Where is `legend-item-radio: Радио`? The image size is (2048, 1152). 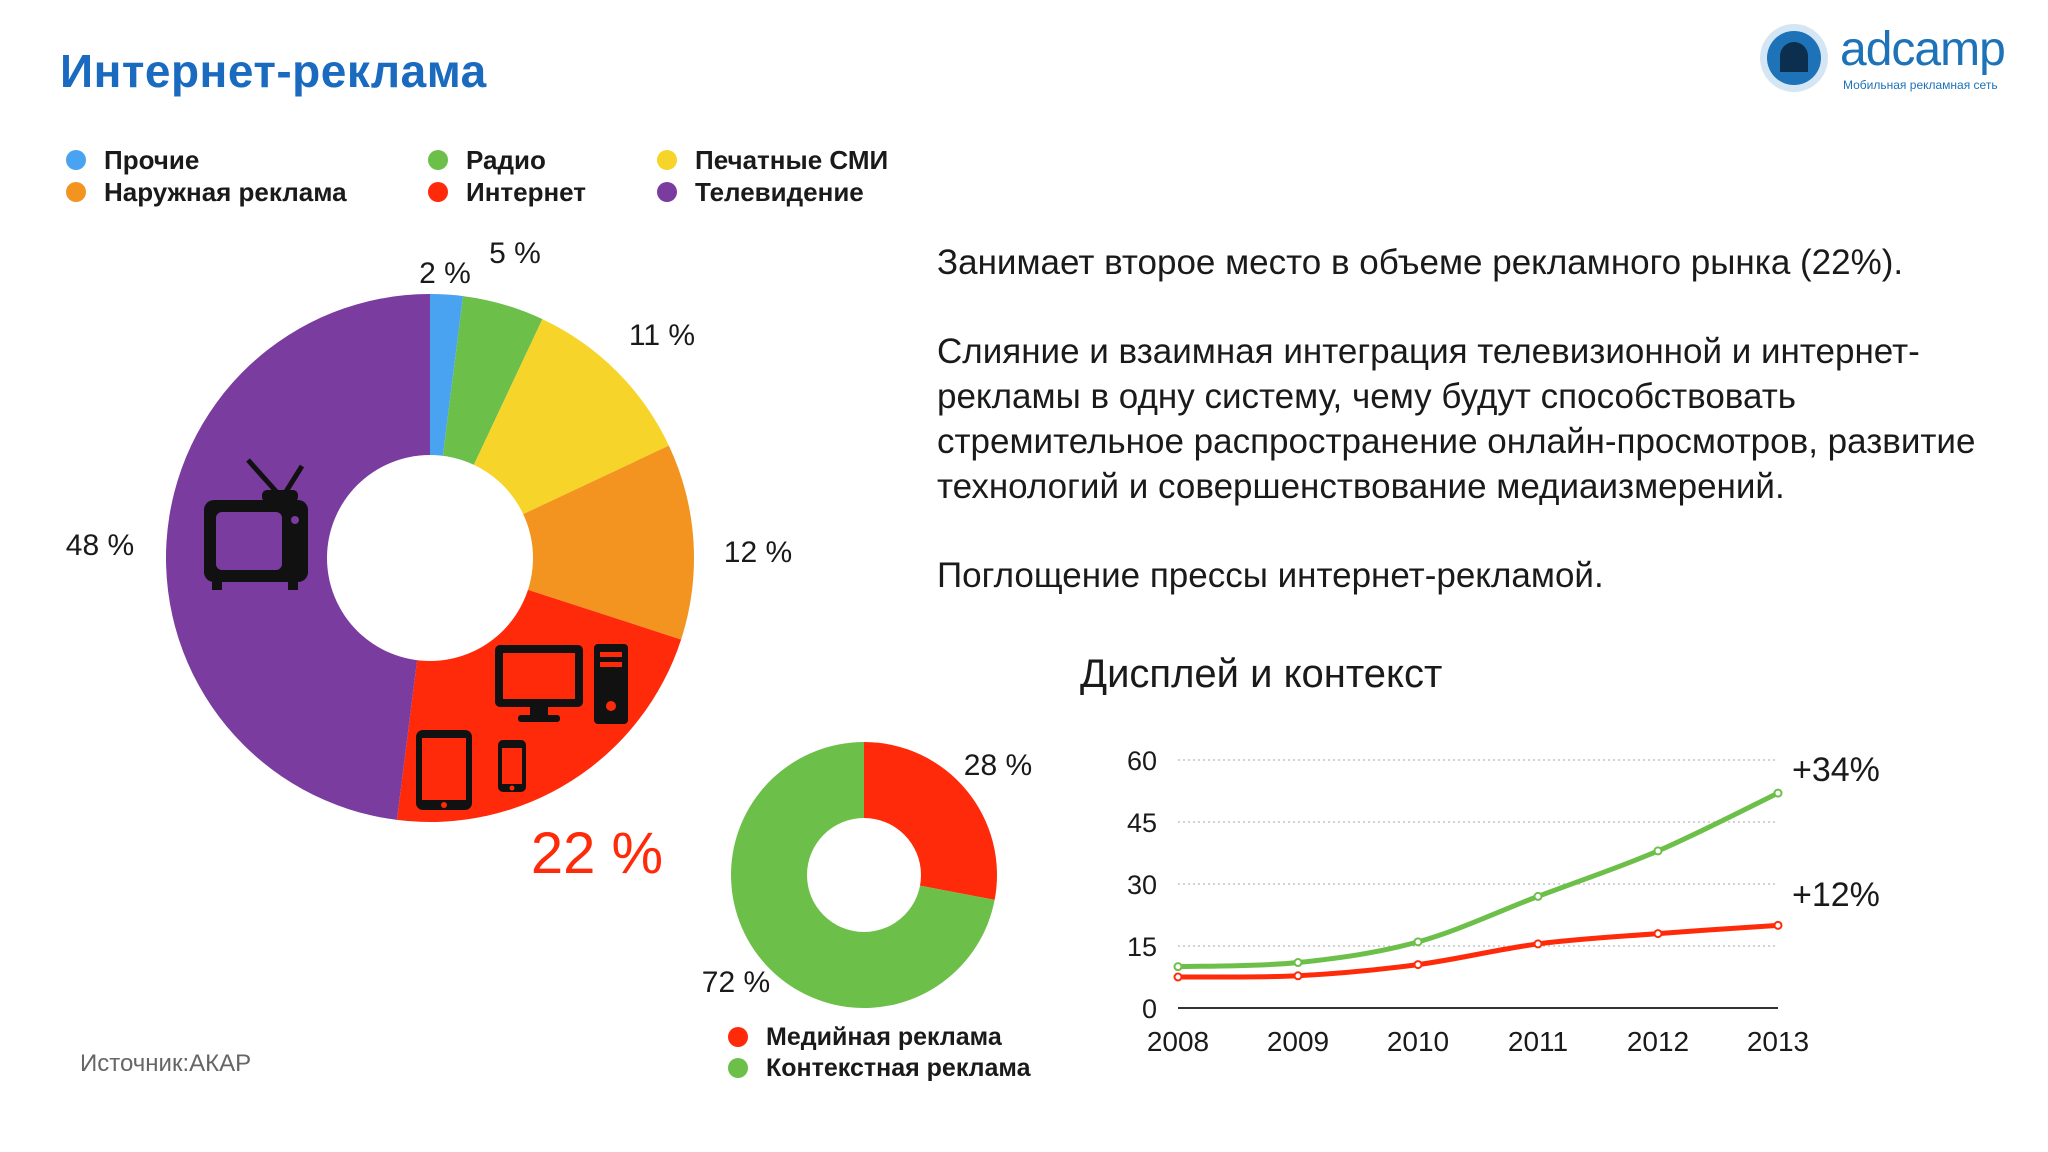 legend-item-radio: Радио is located at coordinates (487, 160).